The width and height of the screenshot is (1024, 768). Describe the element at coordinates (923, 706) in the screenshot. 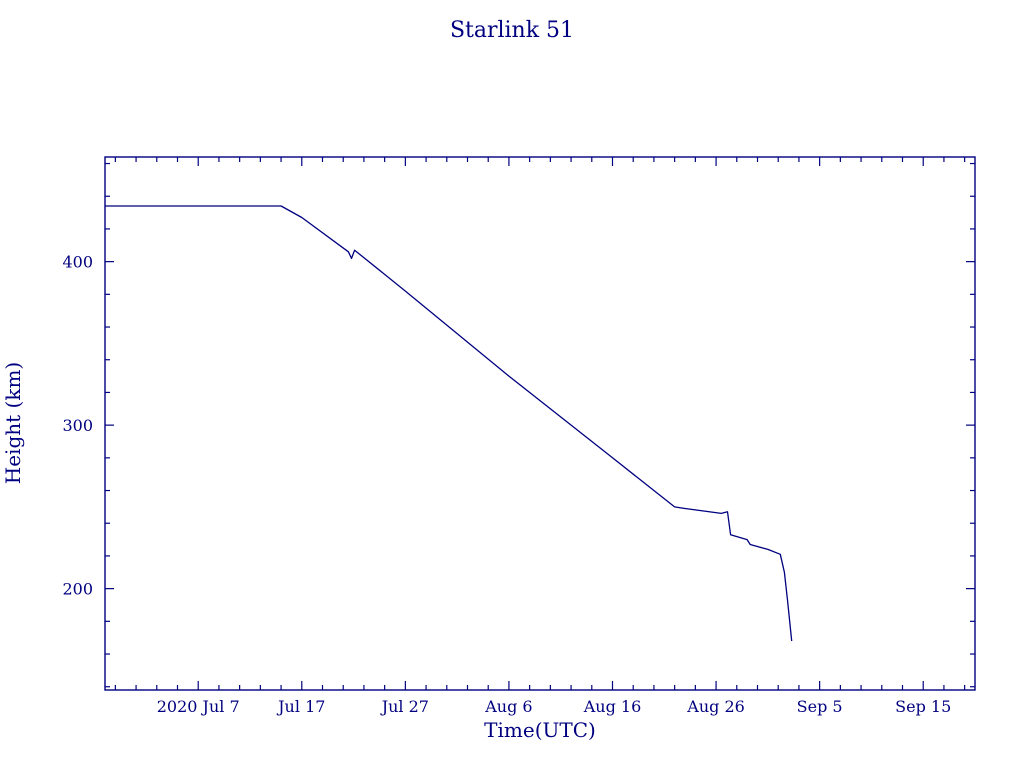

I see `x-tick-label: Sep 15` at that location.